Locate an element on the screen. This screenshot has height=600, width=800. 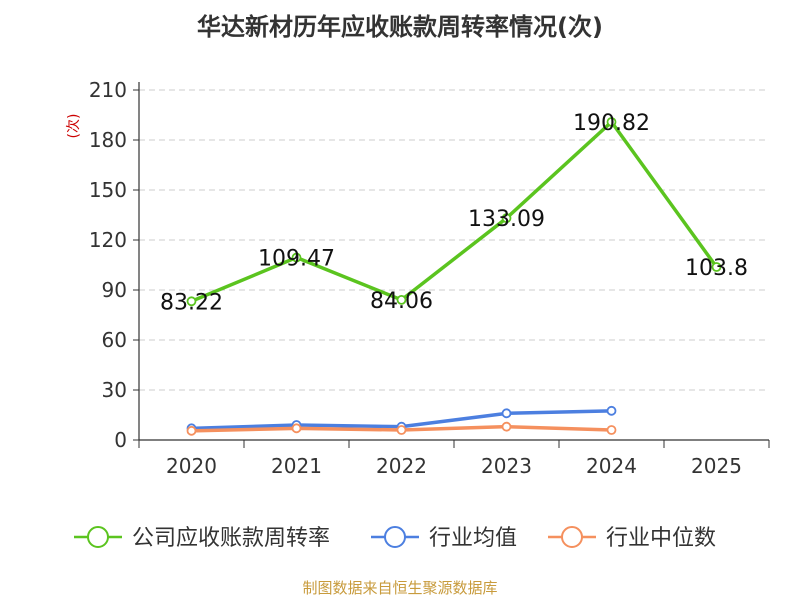
y-tick-label: 210 is located at coordinates (108, 90).